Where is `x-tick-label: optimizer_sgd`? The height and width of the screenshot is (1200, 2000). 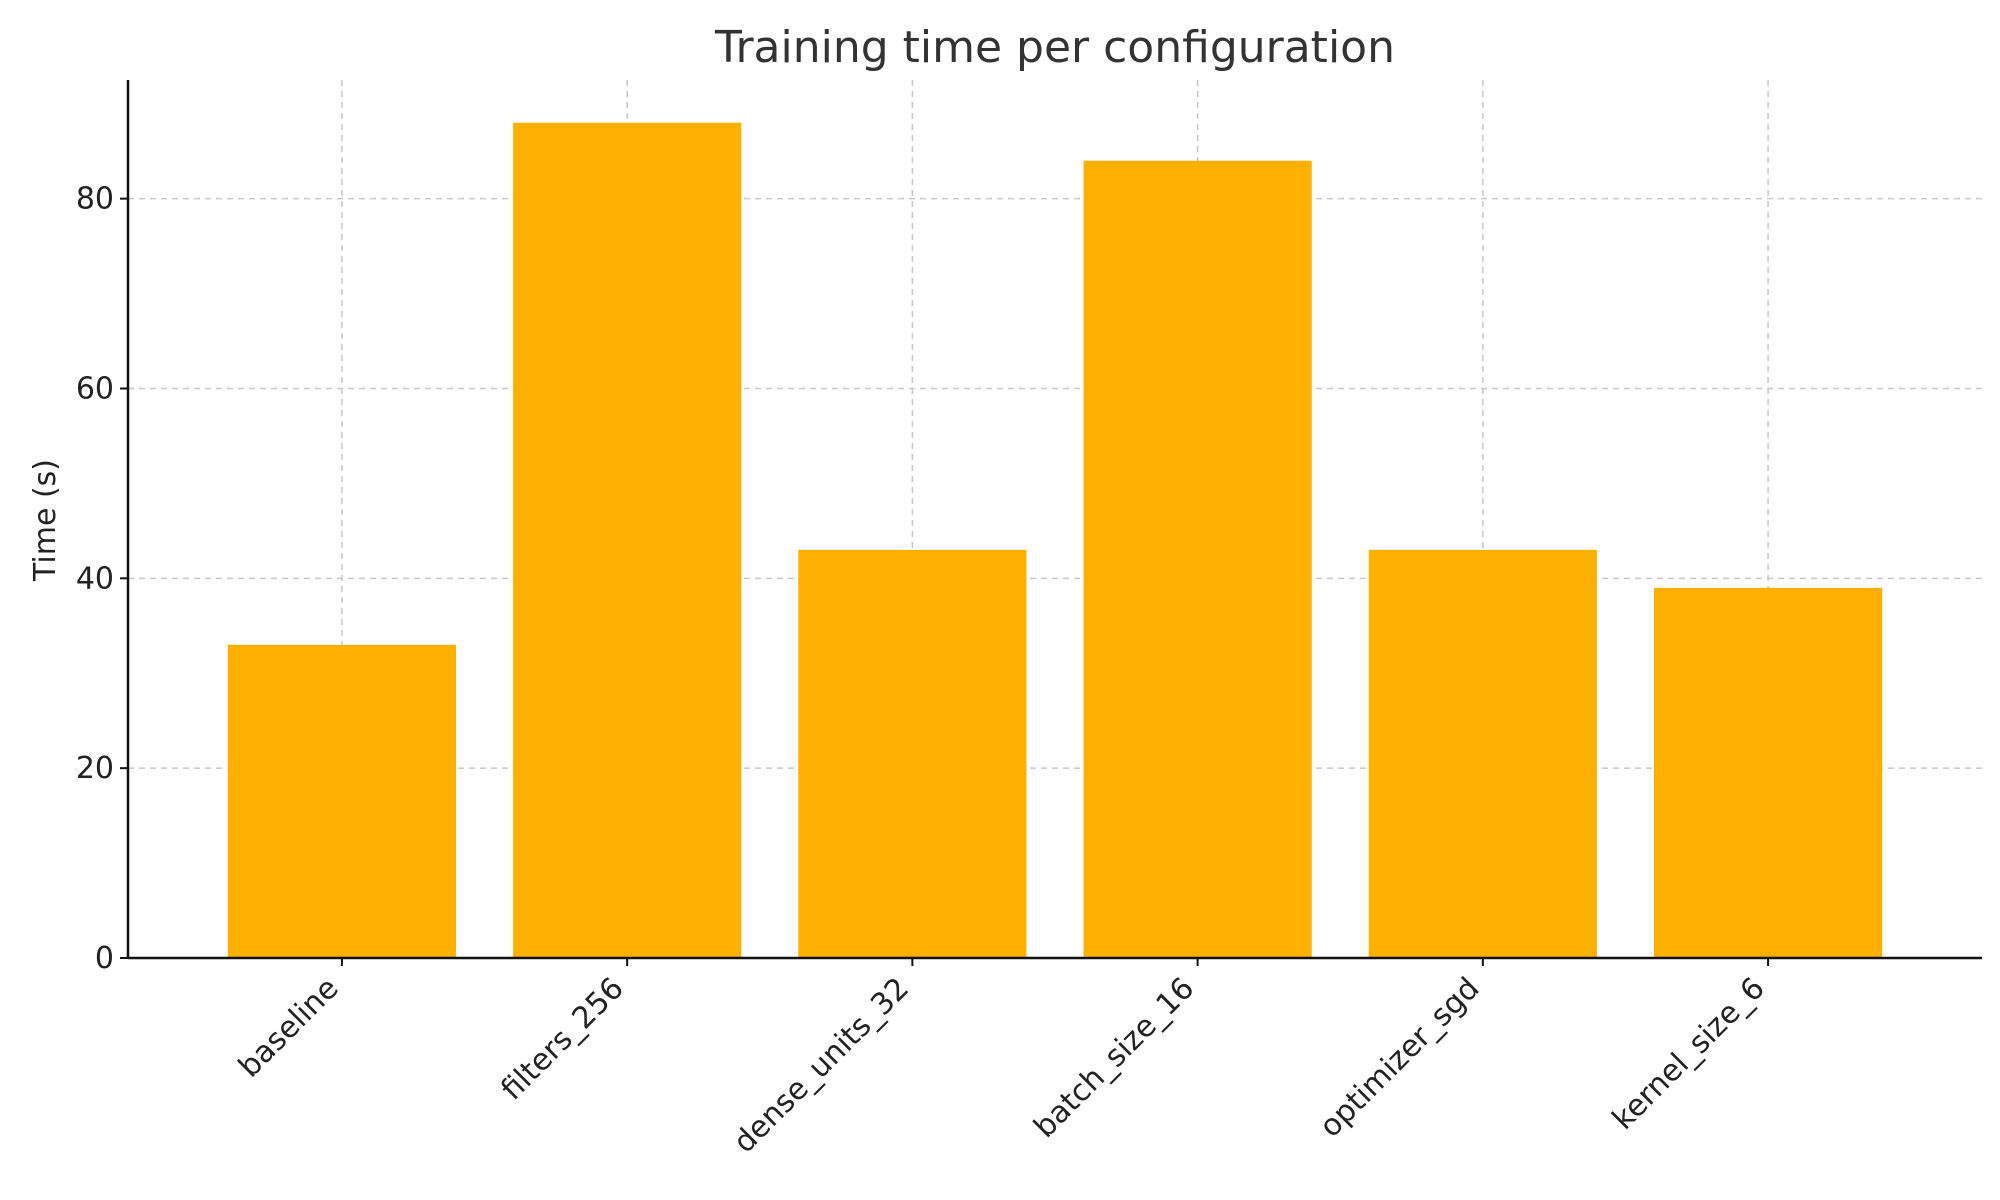
x-tick-label: optimizer_sgd is located at coordinates (1399, 1057).